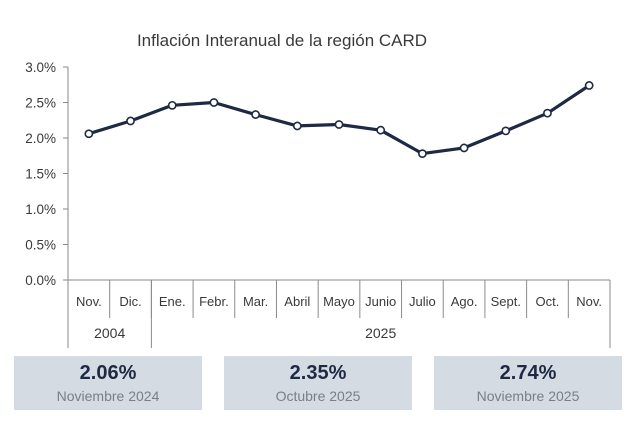 Image resolution: width=640 pixels, height=424 pixels. What do you see at coordinates (255, 301) in the screenshot?
I see `x-category-label: Mar.` at bounding box center [255, 301].